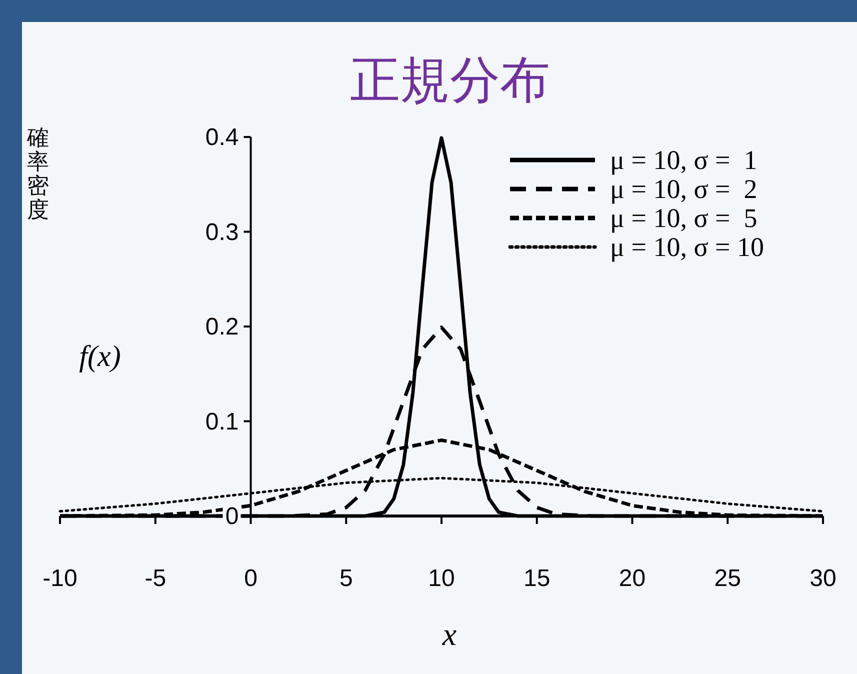  What do you see at coordinates (222, 137) in the screenshot?
I see `y-tick-label: 0.4` at bounding box center [222, 137].